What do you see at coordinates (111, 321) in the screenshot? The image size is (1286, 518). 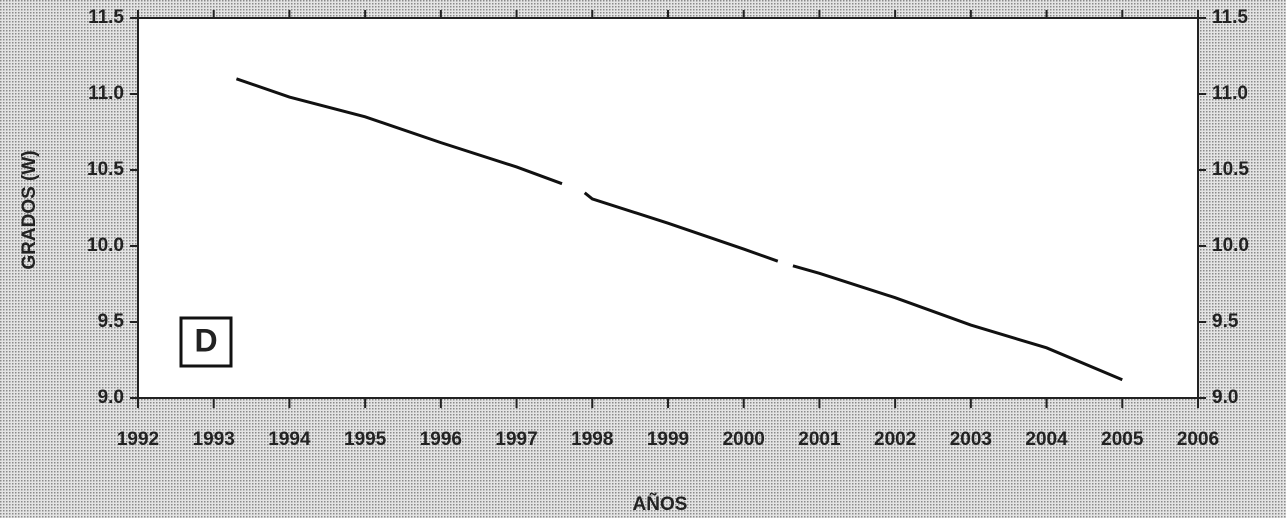 I see `y-tick-label: 9.5` at bounding box center [111, 321].